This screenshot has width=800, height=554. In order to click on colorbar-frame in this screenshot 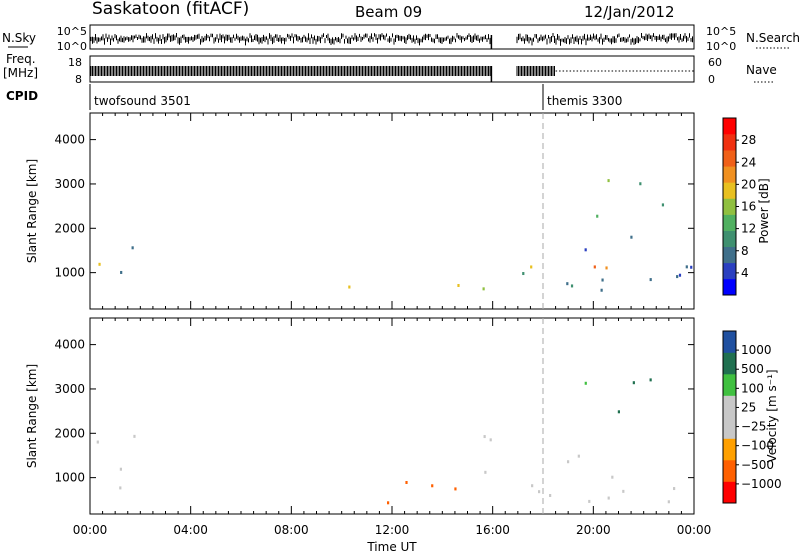, I will do `click(729, 417)`.